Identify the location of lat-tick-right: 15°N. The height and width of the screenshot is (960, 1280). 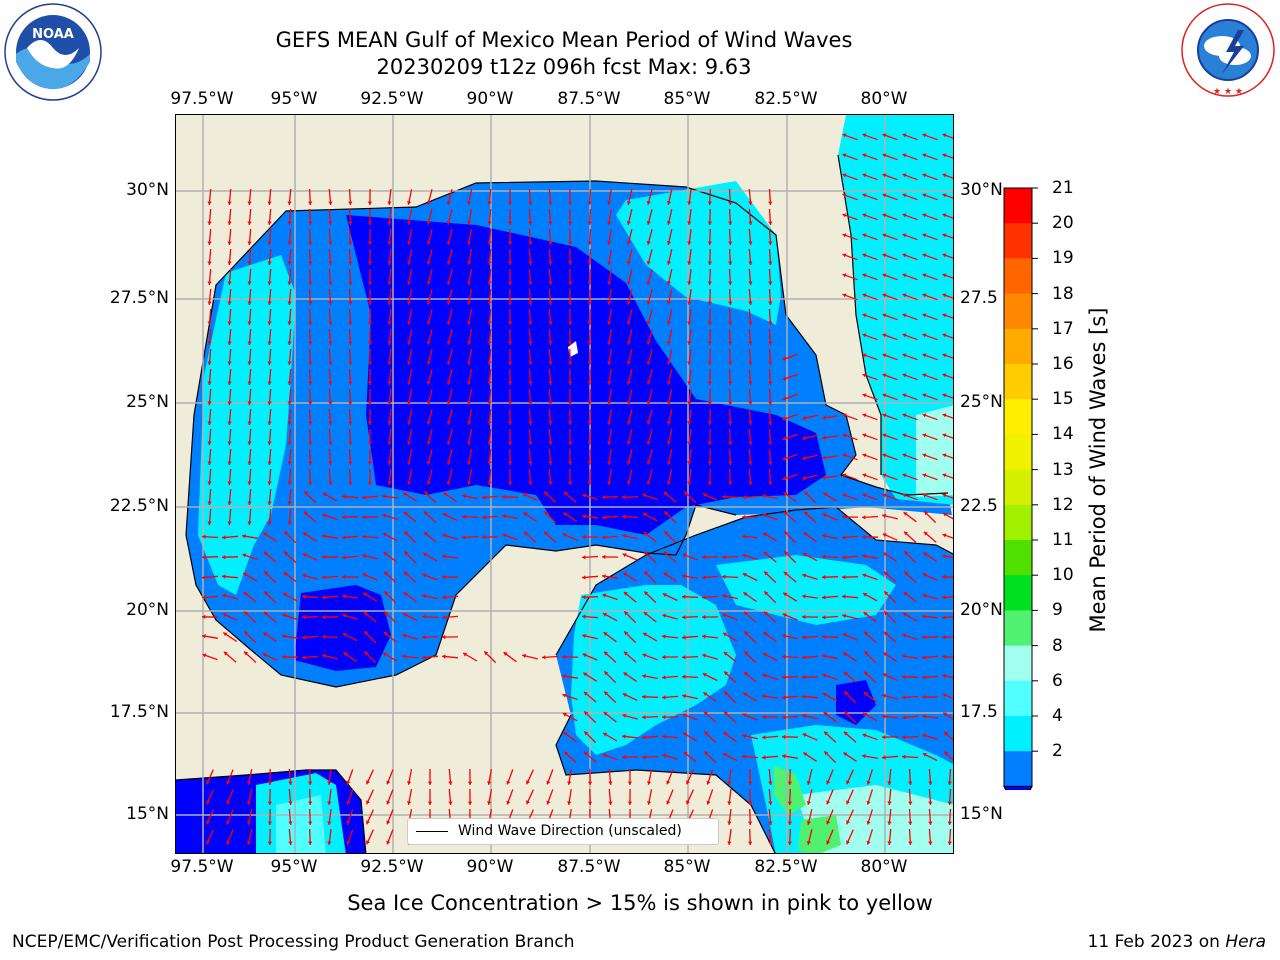
(981, 814).